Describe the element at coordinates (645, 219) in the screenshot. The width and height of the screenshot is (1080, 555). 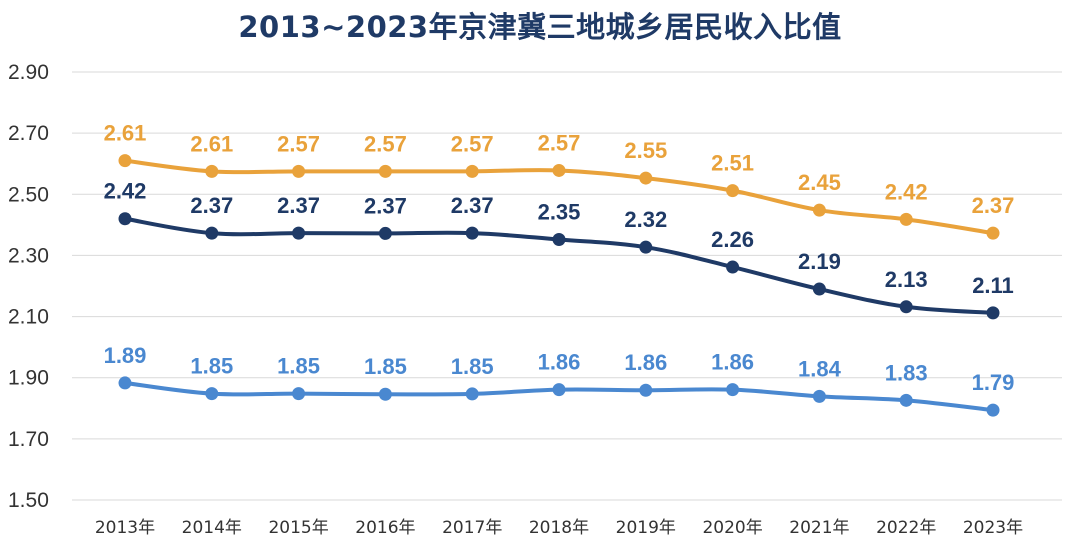
I see `data-label: 2.32` at that location.